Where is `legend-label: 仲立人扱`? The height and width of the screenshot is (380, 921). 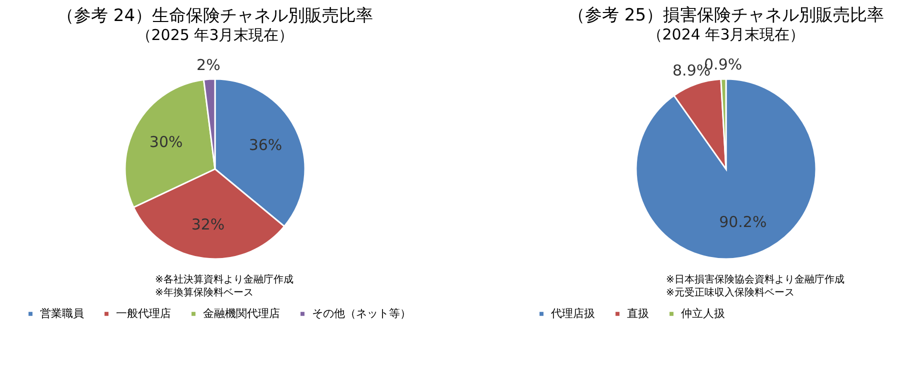 legend-label: 仲立人扱 is located at coordinates (703, 313).